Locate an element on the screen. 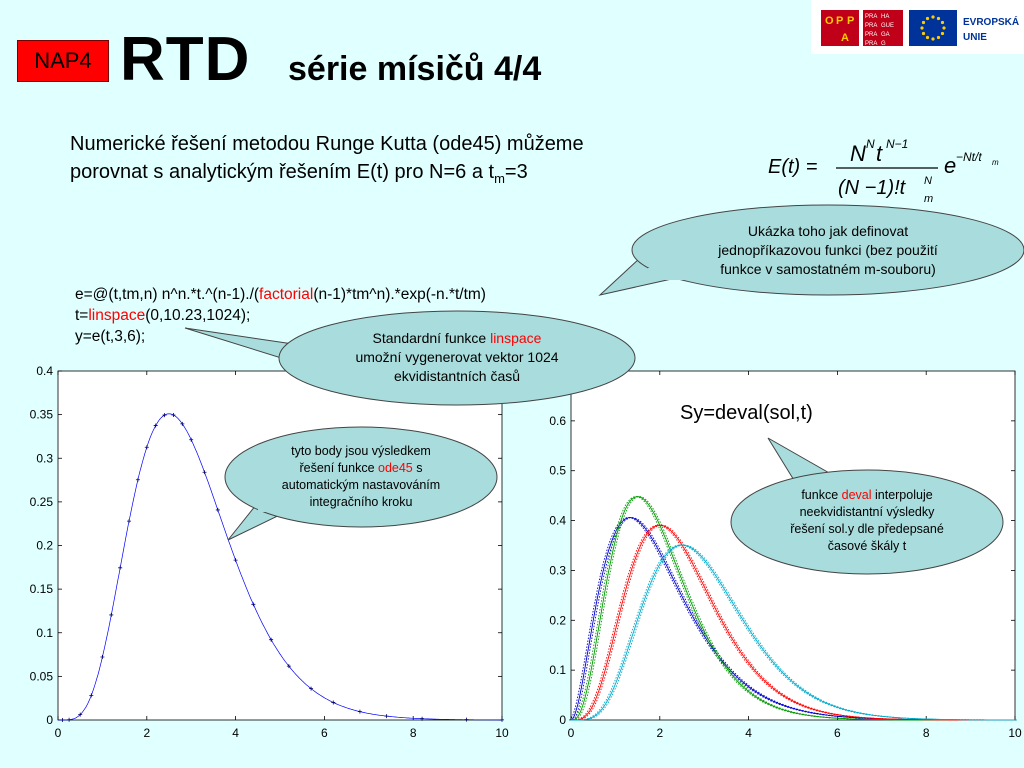  svg-text: GA is located at coordinates (885, 35).